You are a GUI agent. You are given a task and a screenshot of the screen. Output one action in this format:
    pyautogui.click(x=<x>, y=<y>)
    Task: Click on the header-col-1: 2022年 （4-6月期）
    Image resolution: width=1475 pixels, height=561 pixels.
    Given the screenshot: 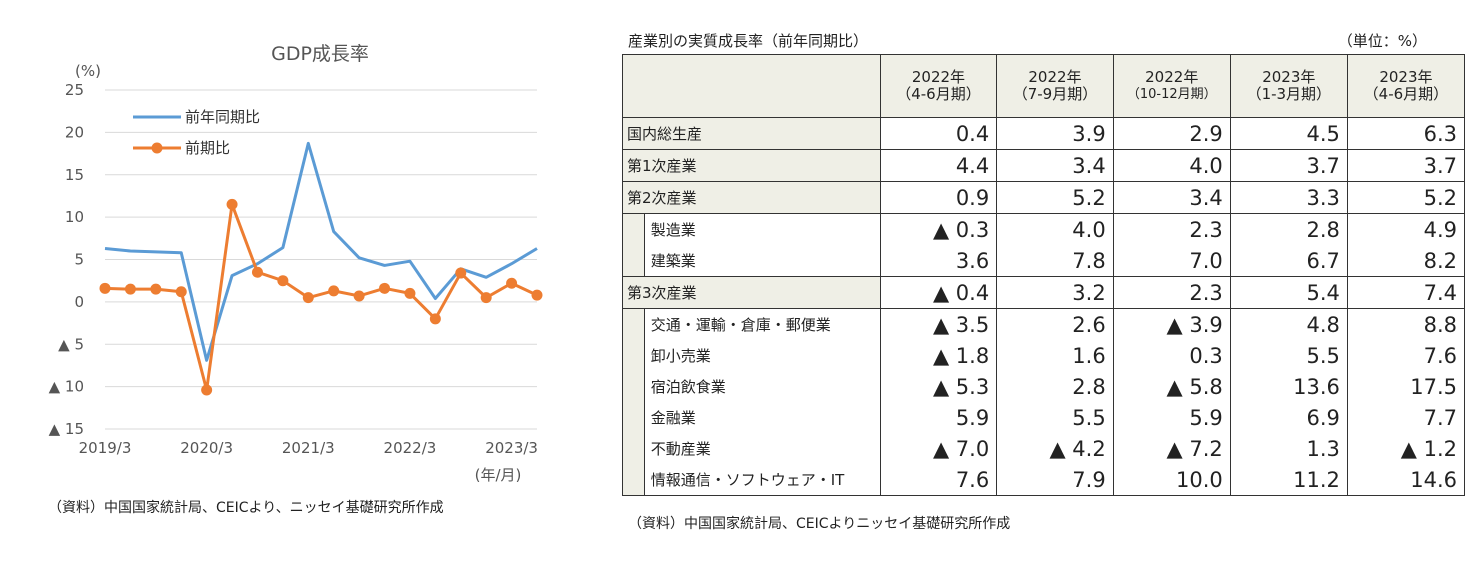 What is the action you would take?
    pyautogui.click(x=938, y=86)
    